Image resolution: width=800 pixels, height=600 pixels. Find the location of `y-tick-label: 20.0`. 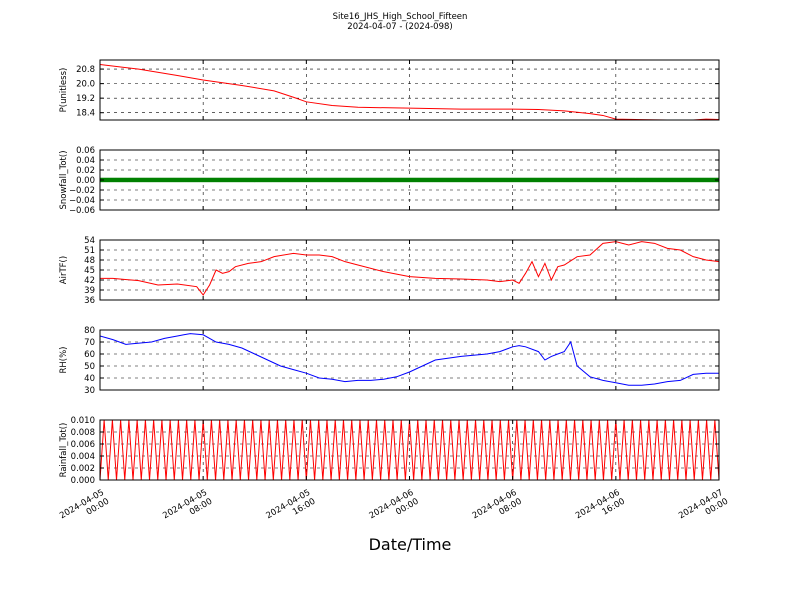

y-tick-label: 20.0 is located at coordinates (85, 85).